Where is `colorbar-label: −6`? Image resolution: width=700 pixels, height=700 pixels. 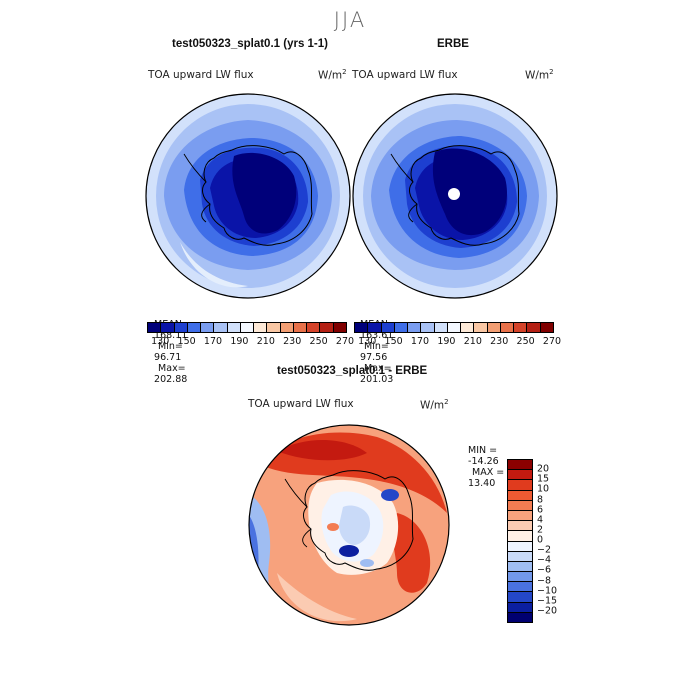
colorbar-label: −6 is located at coordinates (544, 570).